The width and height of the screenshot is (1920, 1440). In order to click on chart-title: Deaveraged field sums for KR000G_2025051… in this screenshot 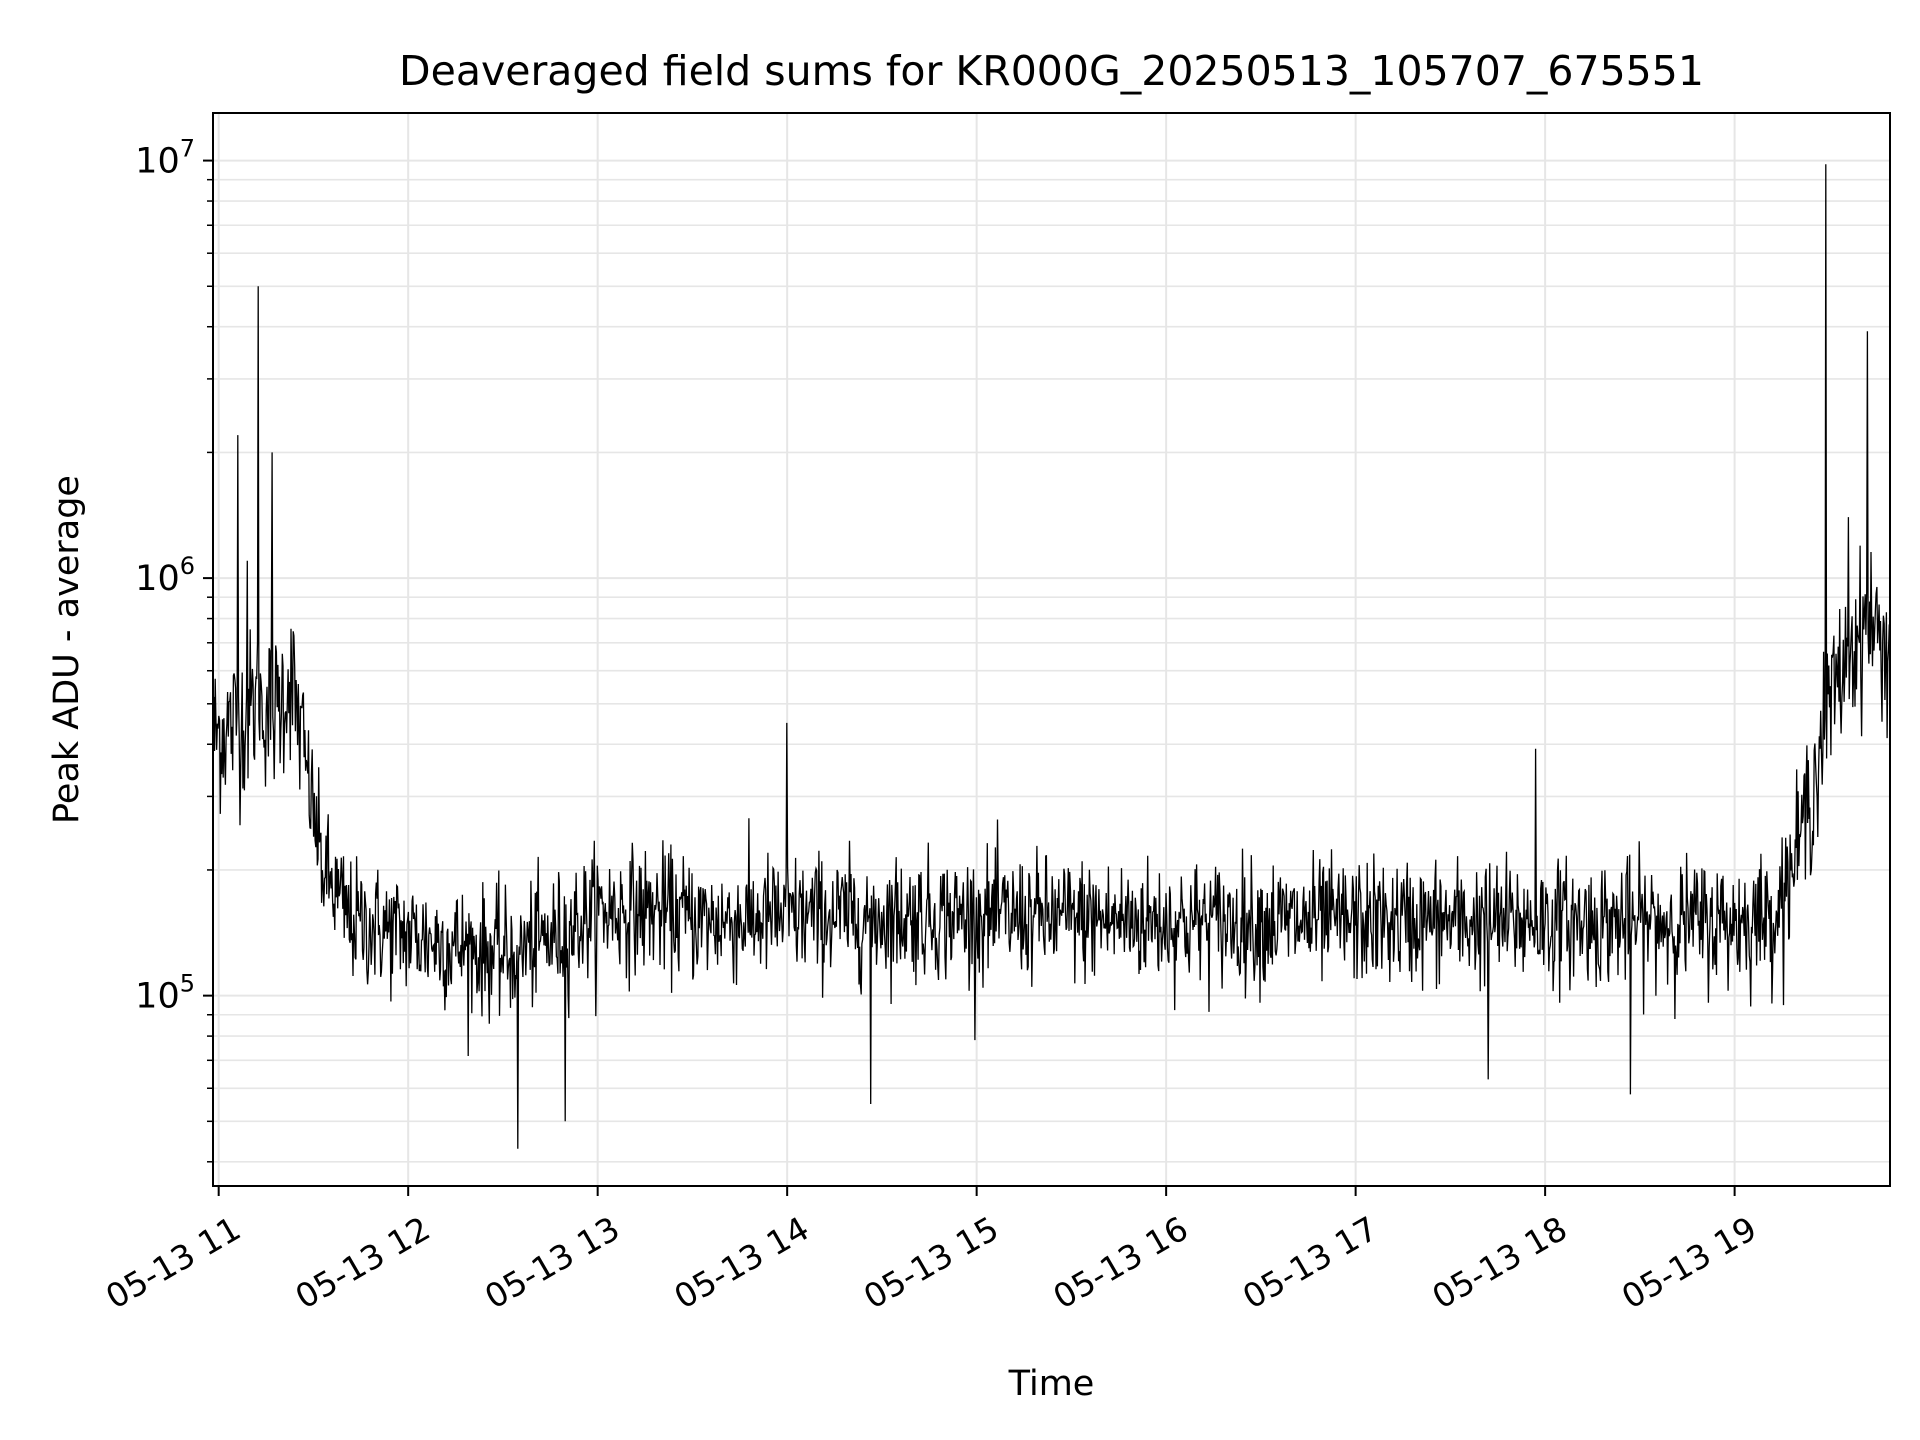, I will do `click(1051, 71)`.